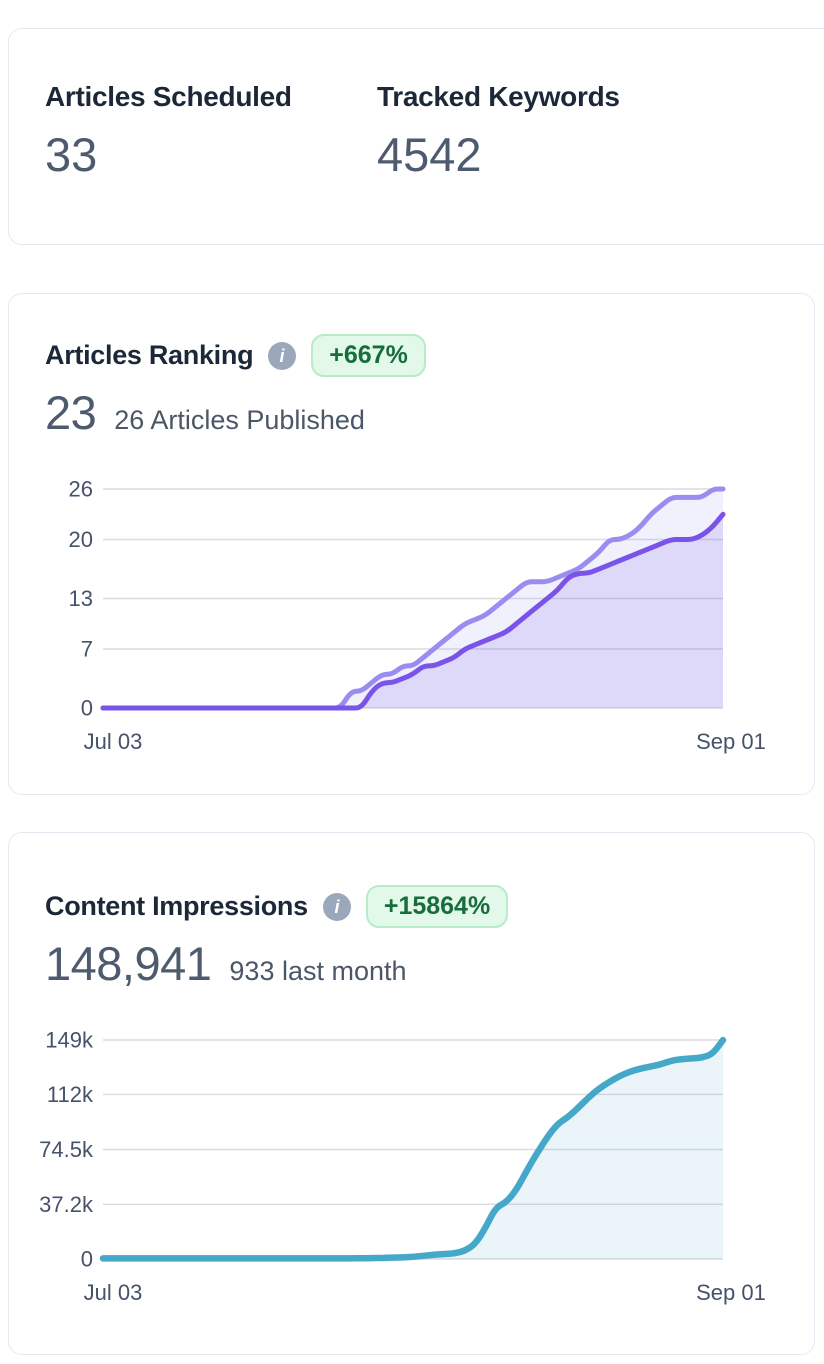 The height and width of the screenshot is (1364, 824). What do you see at coordinates (498, 96) in the screenshot?
I see `stat-label: Tracked Keywords` at bounding box center [498, 96].